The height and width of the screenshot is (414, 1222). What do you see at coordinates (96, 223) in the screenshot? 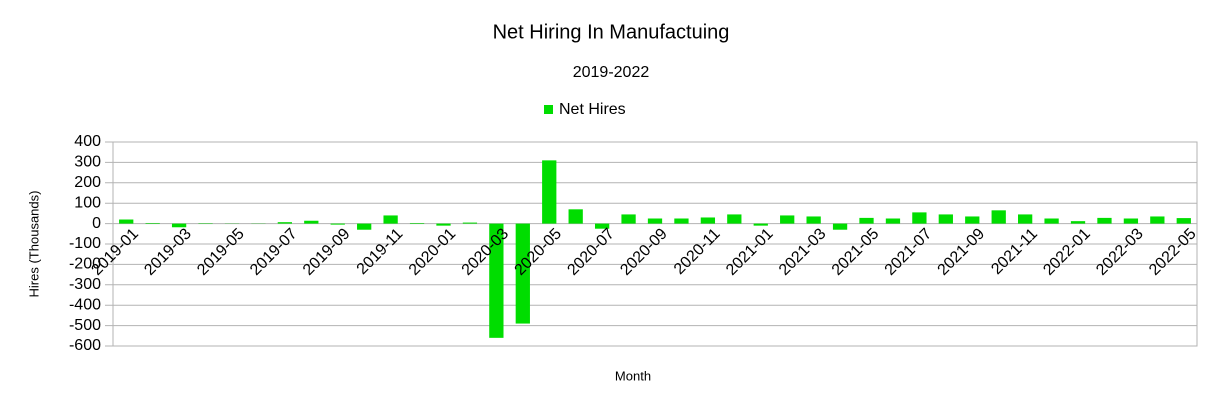
I see `y-tick-label: 0` at bounding box center [96, 223].